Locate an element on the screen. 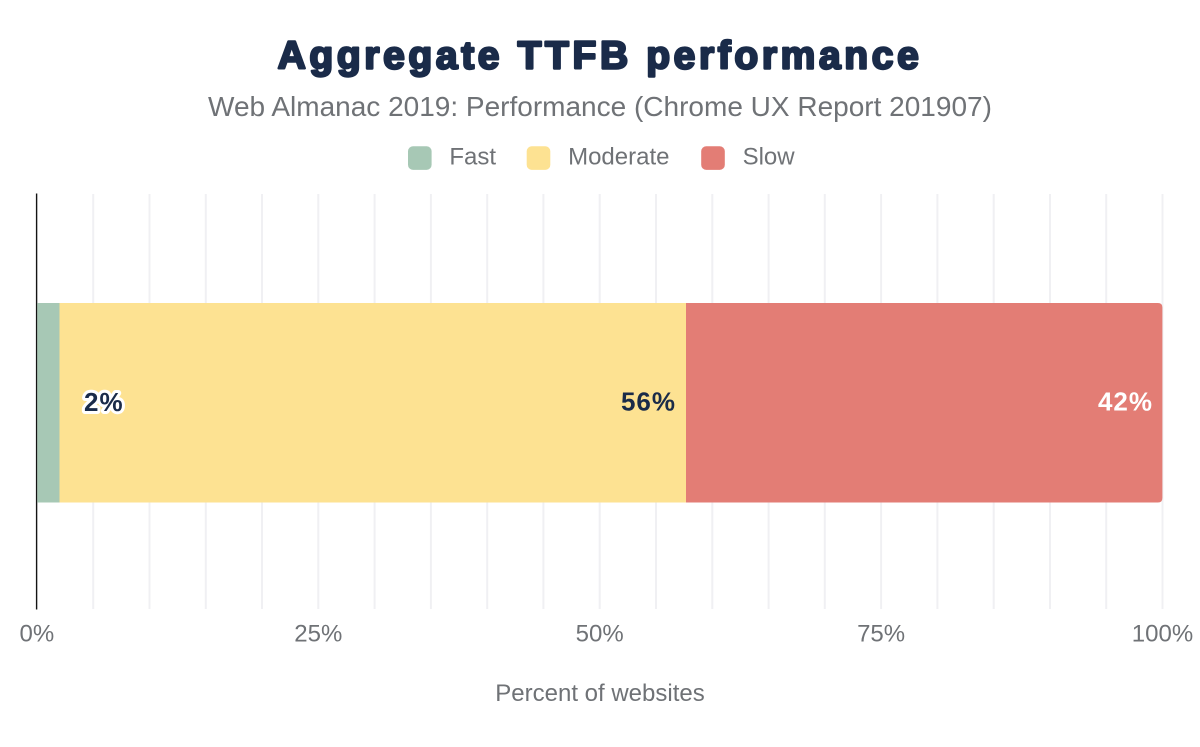 The image size is (1200, 747). svg-text: Aggregate TTFB performance is located at coordinates (600, 56).